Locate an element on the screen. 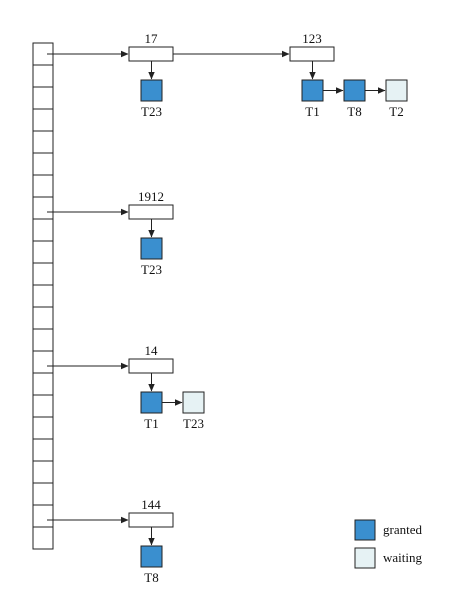 The image size is (450, 598). lock-chain: 144 T8 is located at coordinates (110, 541).